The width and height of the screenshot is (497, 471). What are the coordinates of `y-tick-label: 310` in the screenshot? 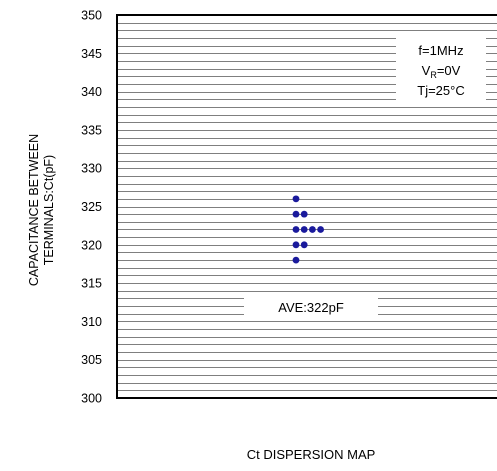 It's located at (91, 322).